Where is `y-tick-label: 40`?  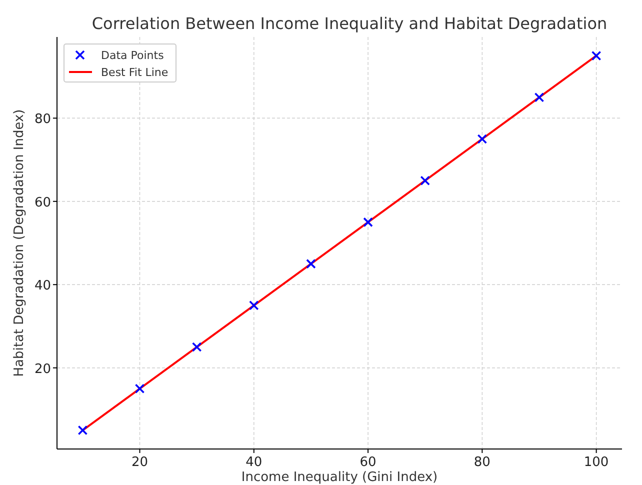 y-tick-label: 40 is located at coordinates (42, 286).